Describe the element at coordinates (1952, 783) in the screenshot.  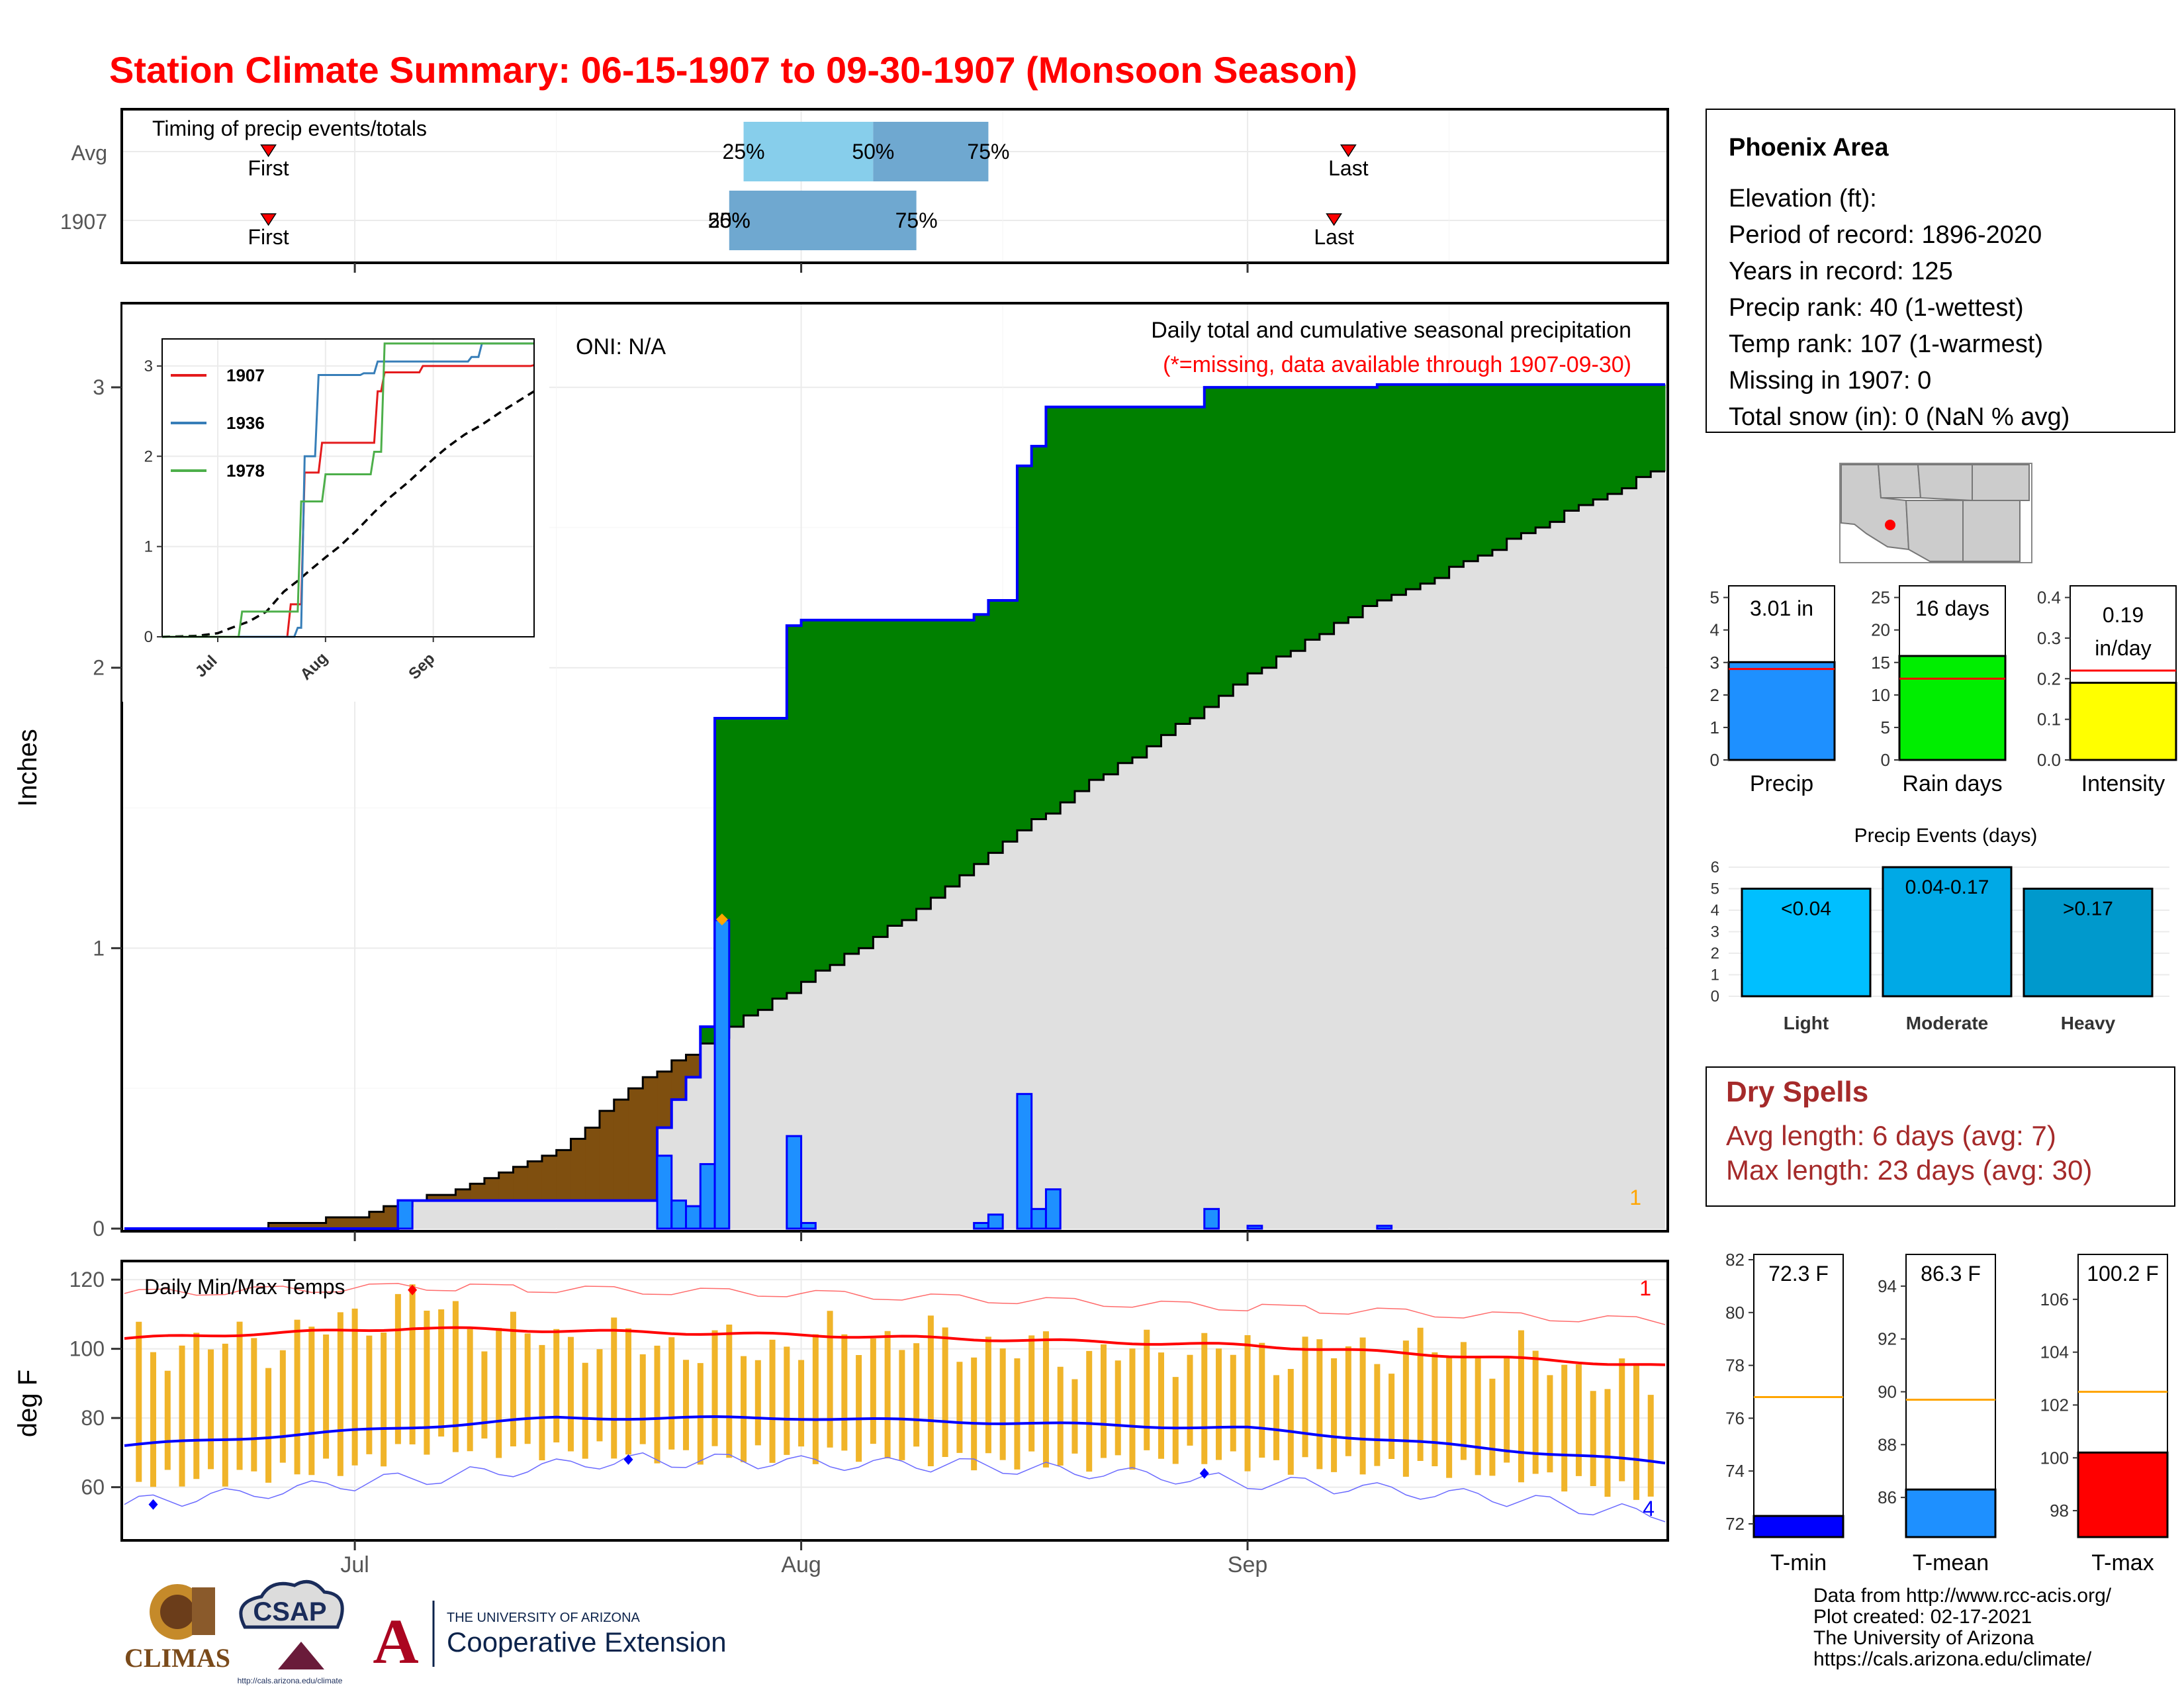
I see `summary-label-1: Rain days` at that location.